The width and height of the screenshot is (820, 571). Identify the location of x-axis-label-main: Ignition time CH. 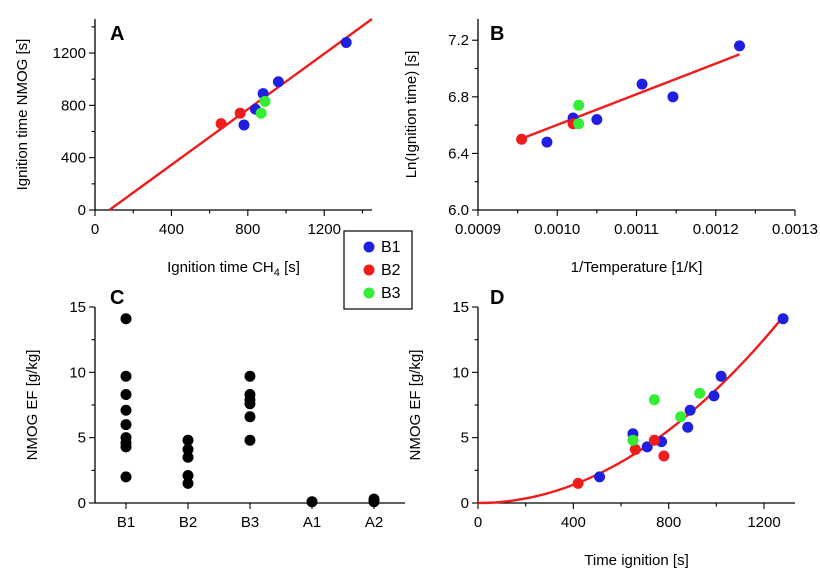
(220, 267).